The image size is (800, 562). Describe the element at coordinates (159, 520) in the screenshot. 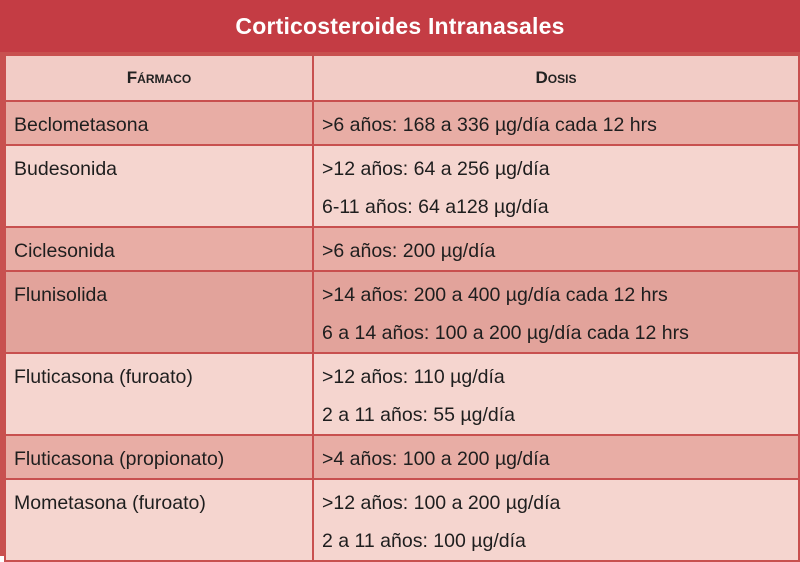

I see `drug-cell: Mometasona (furoato)` at that location.